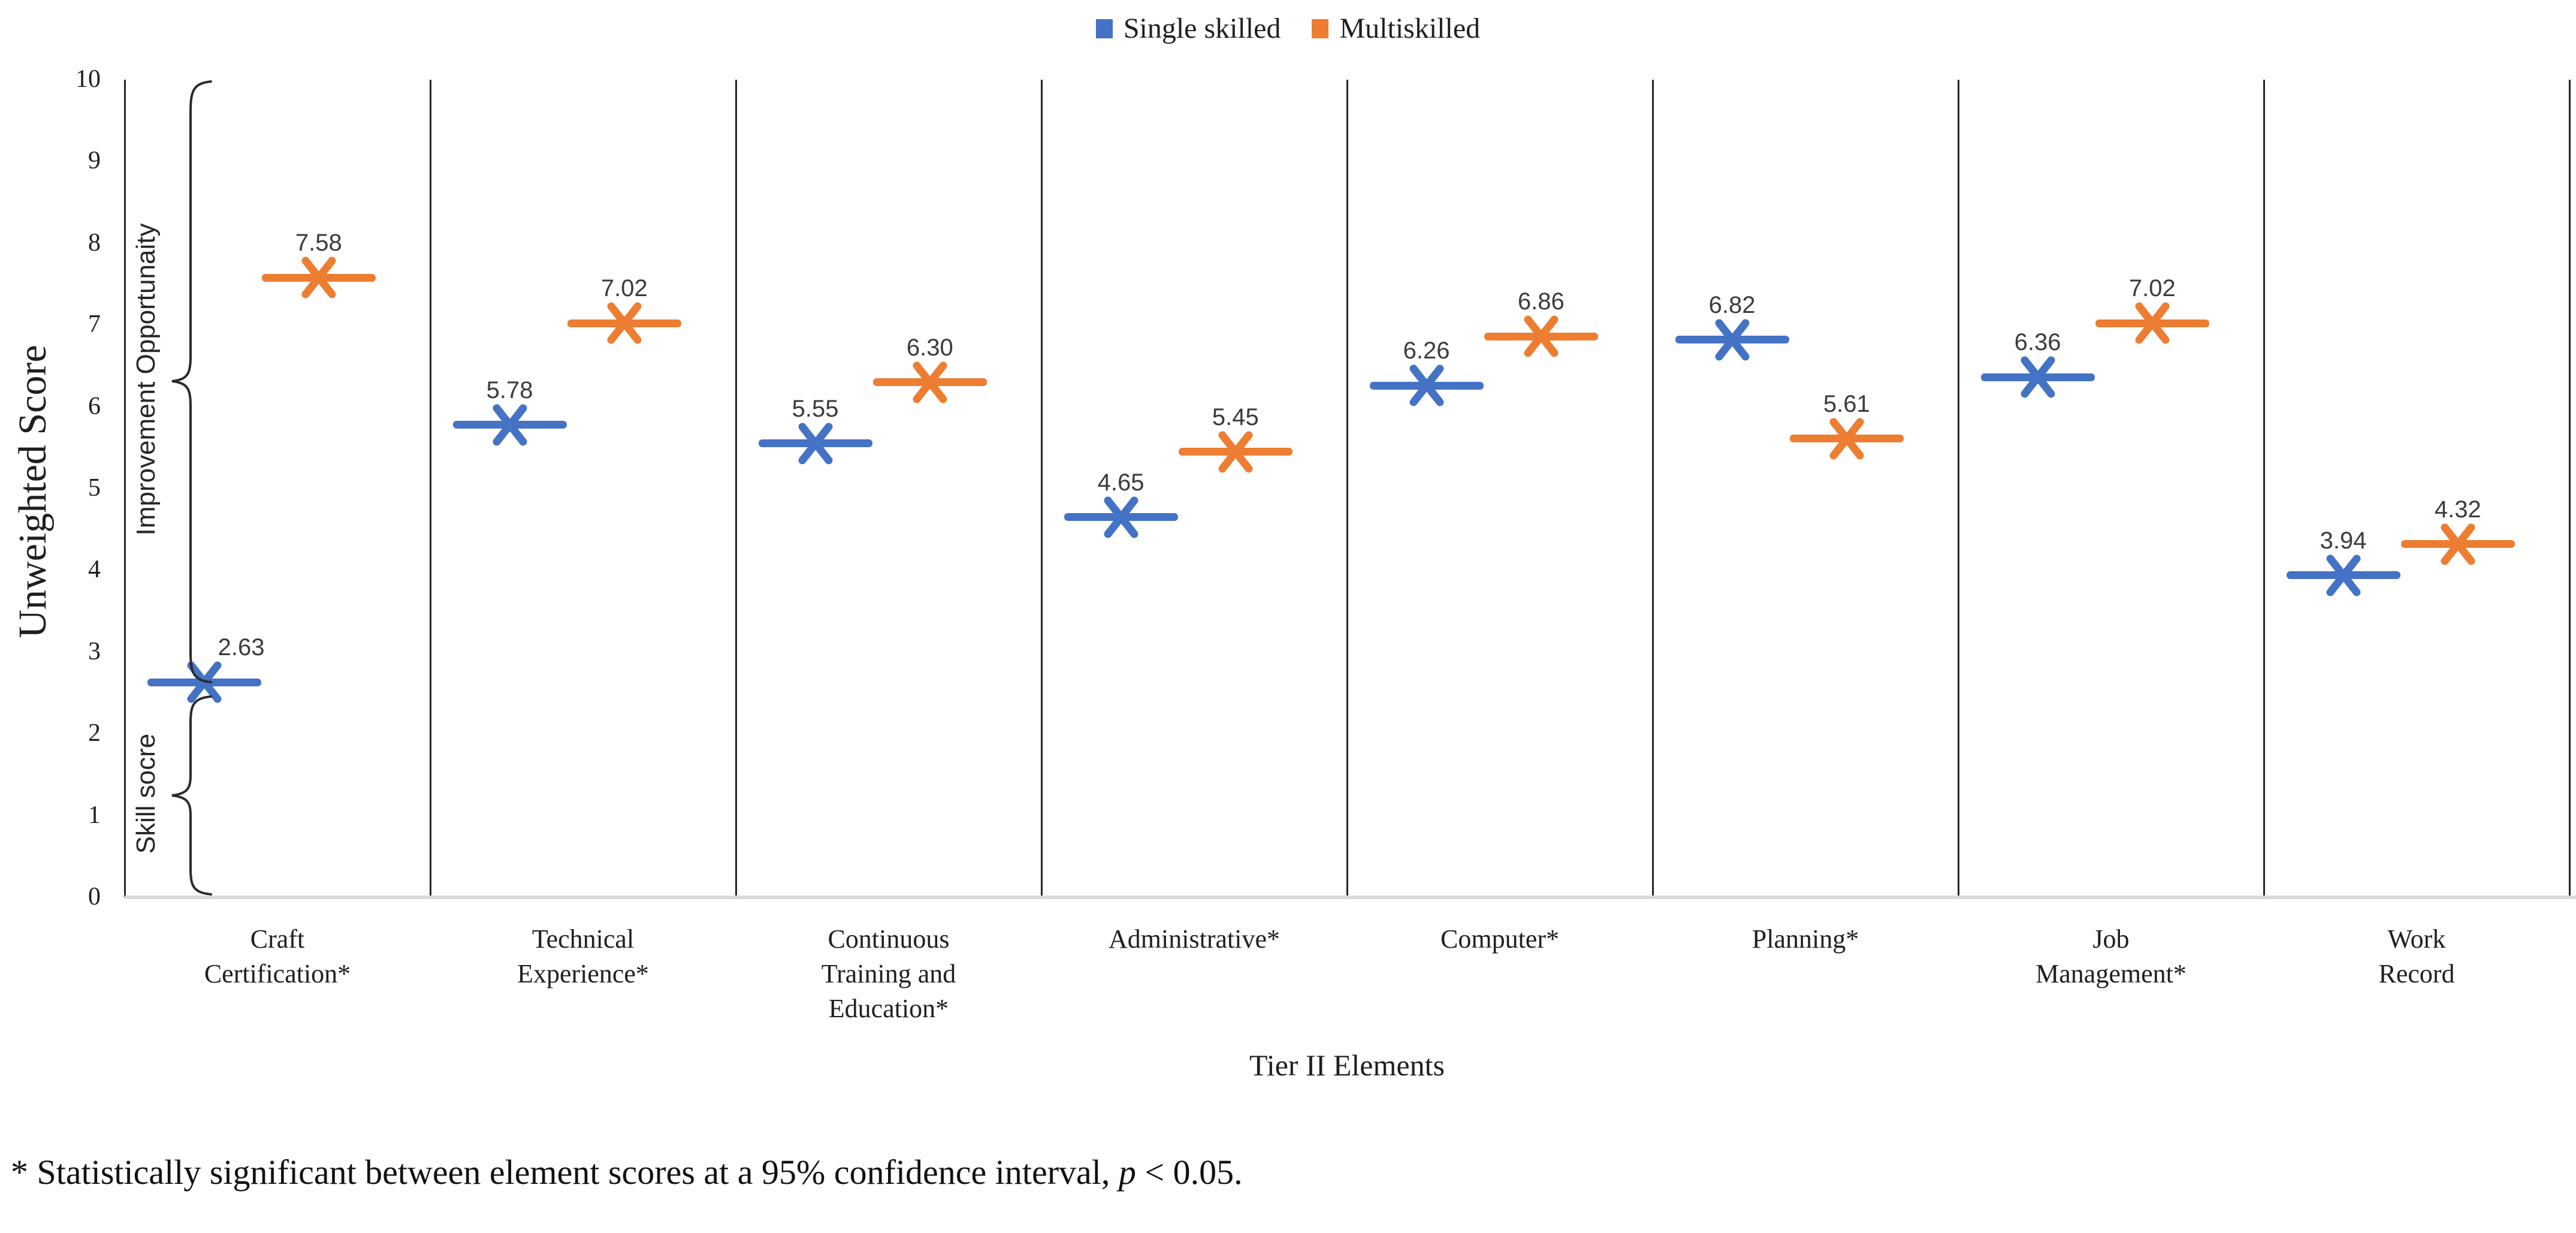  I want to click on data-point-value-label: 2.63, so click(242, 647).